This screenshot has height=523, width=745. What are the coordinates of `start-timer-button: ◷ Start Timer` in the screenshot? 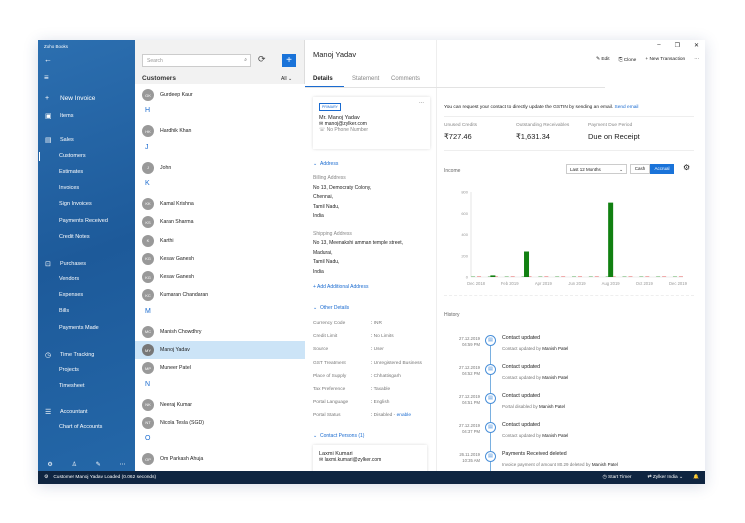 It's located at (617, 477).